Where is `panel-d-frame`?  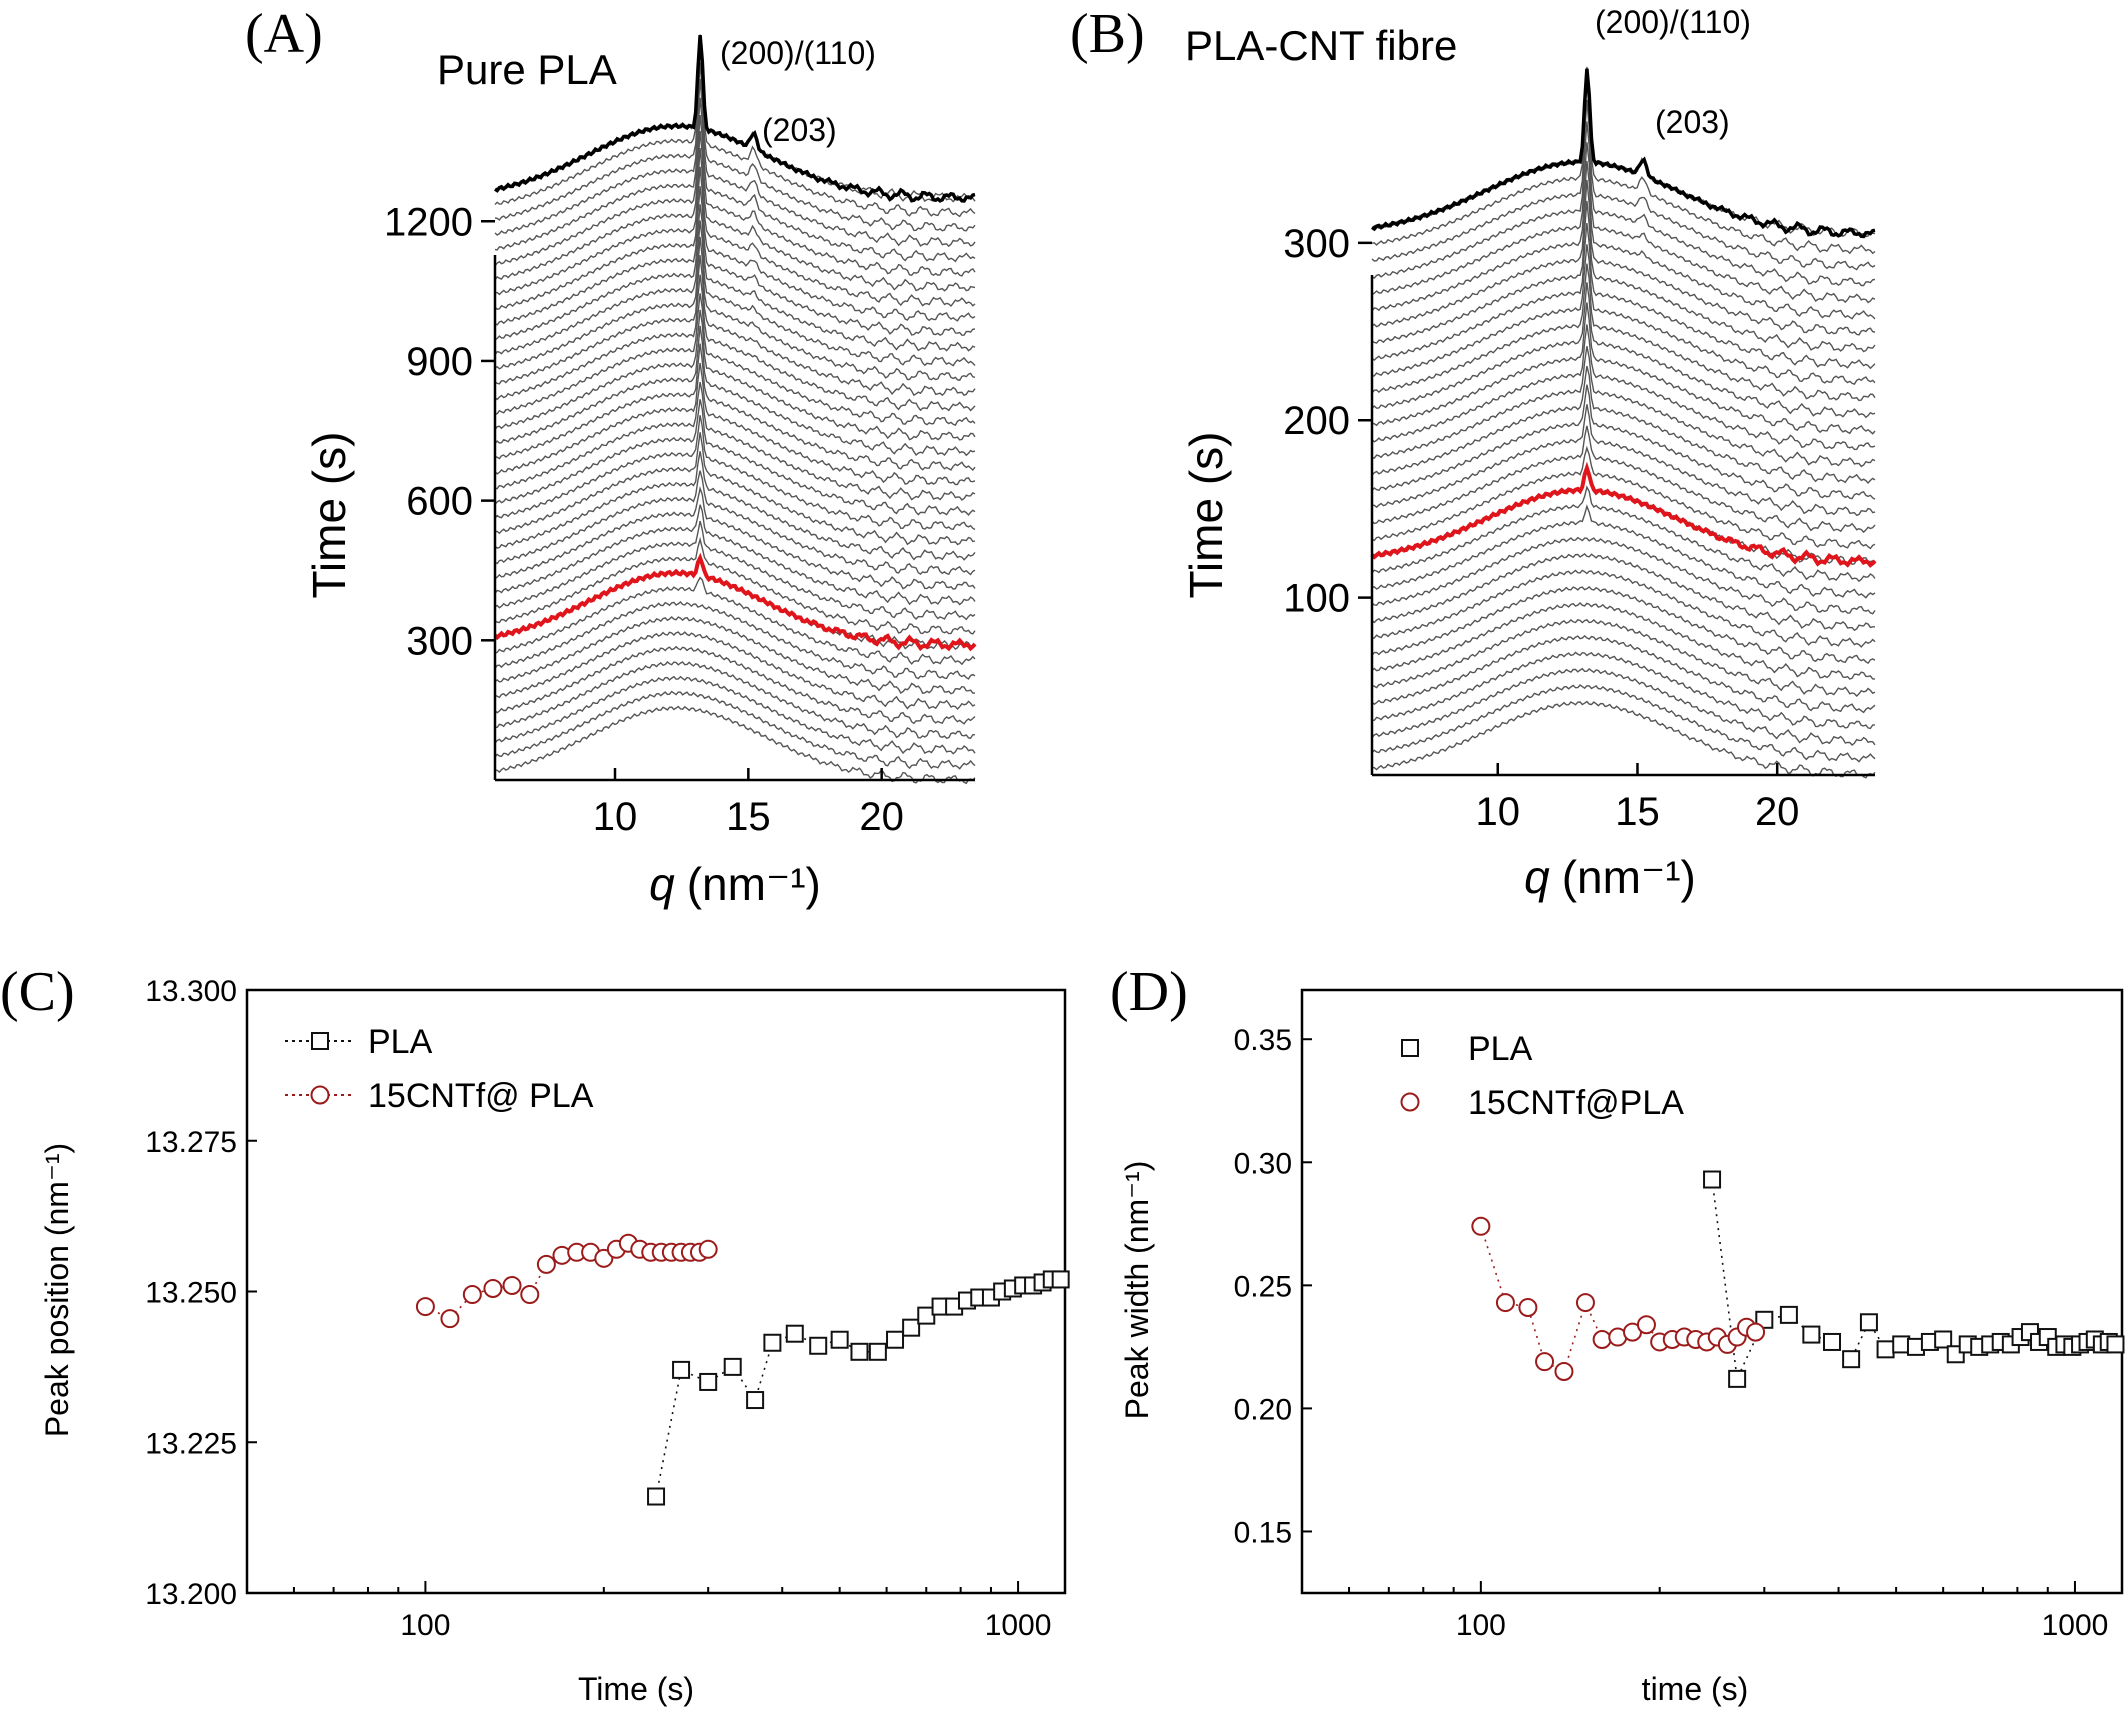 panel-d-frame is located at coordinates (1712, 1291).